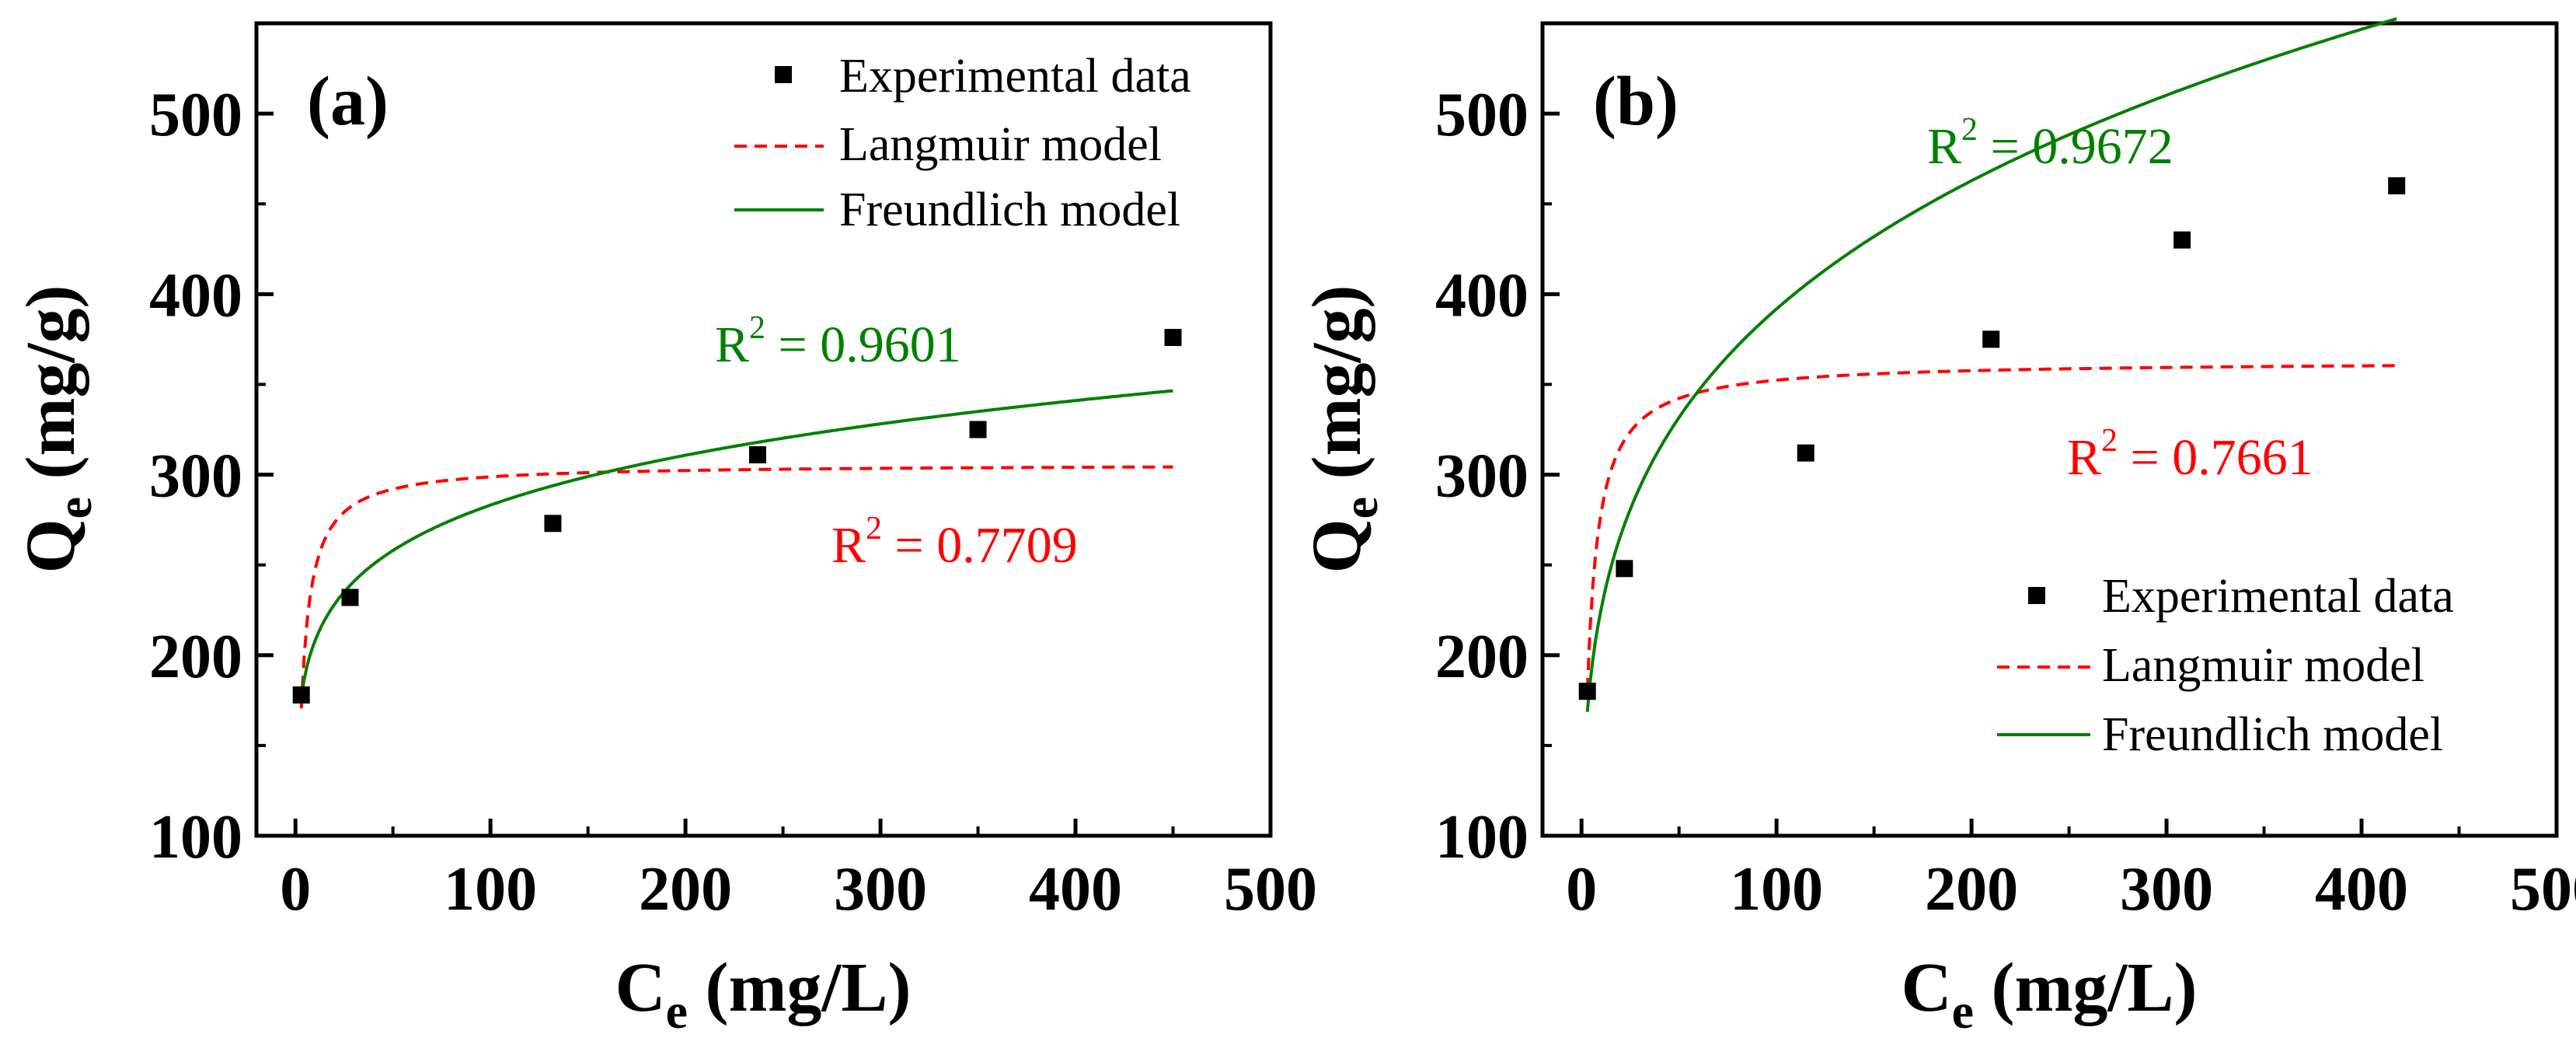  What do you see at coordinates (954, 542) in the screenshot?
I see `r2-langmuir: R2 = 0.7709` at bounding box center [954, 542].